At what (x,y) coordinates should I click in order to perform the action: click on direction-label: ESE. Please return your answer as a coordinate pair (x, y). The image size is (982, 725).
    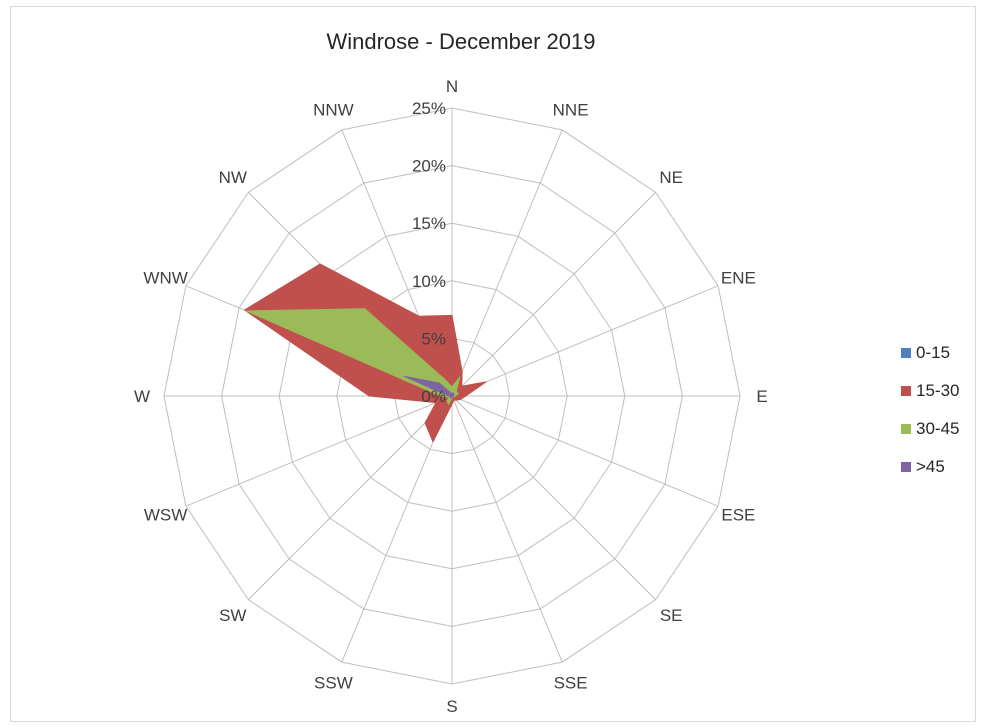
    Looking at the image, I should click on (738, 515).